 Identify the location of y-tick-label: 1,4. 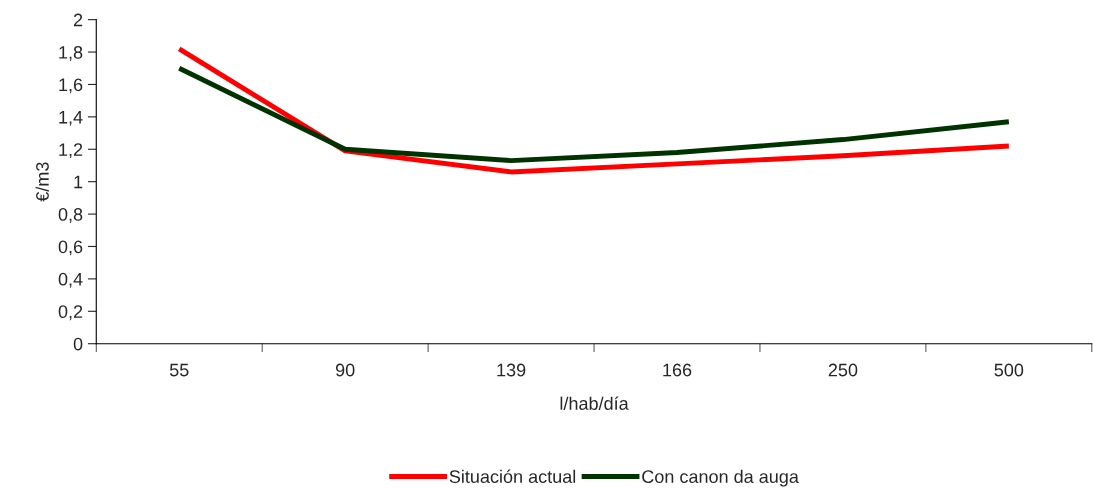
(71, 118).